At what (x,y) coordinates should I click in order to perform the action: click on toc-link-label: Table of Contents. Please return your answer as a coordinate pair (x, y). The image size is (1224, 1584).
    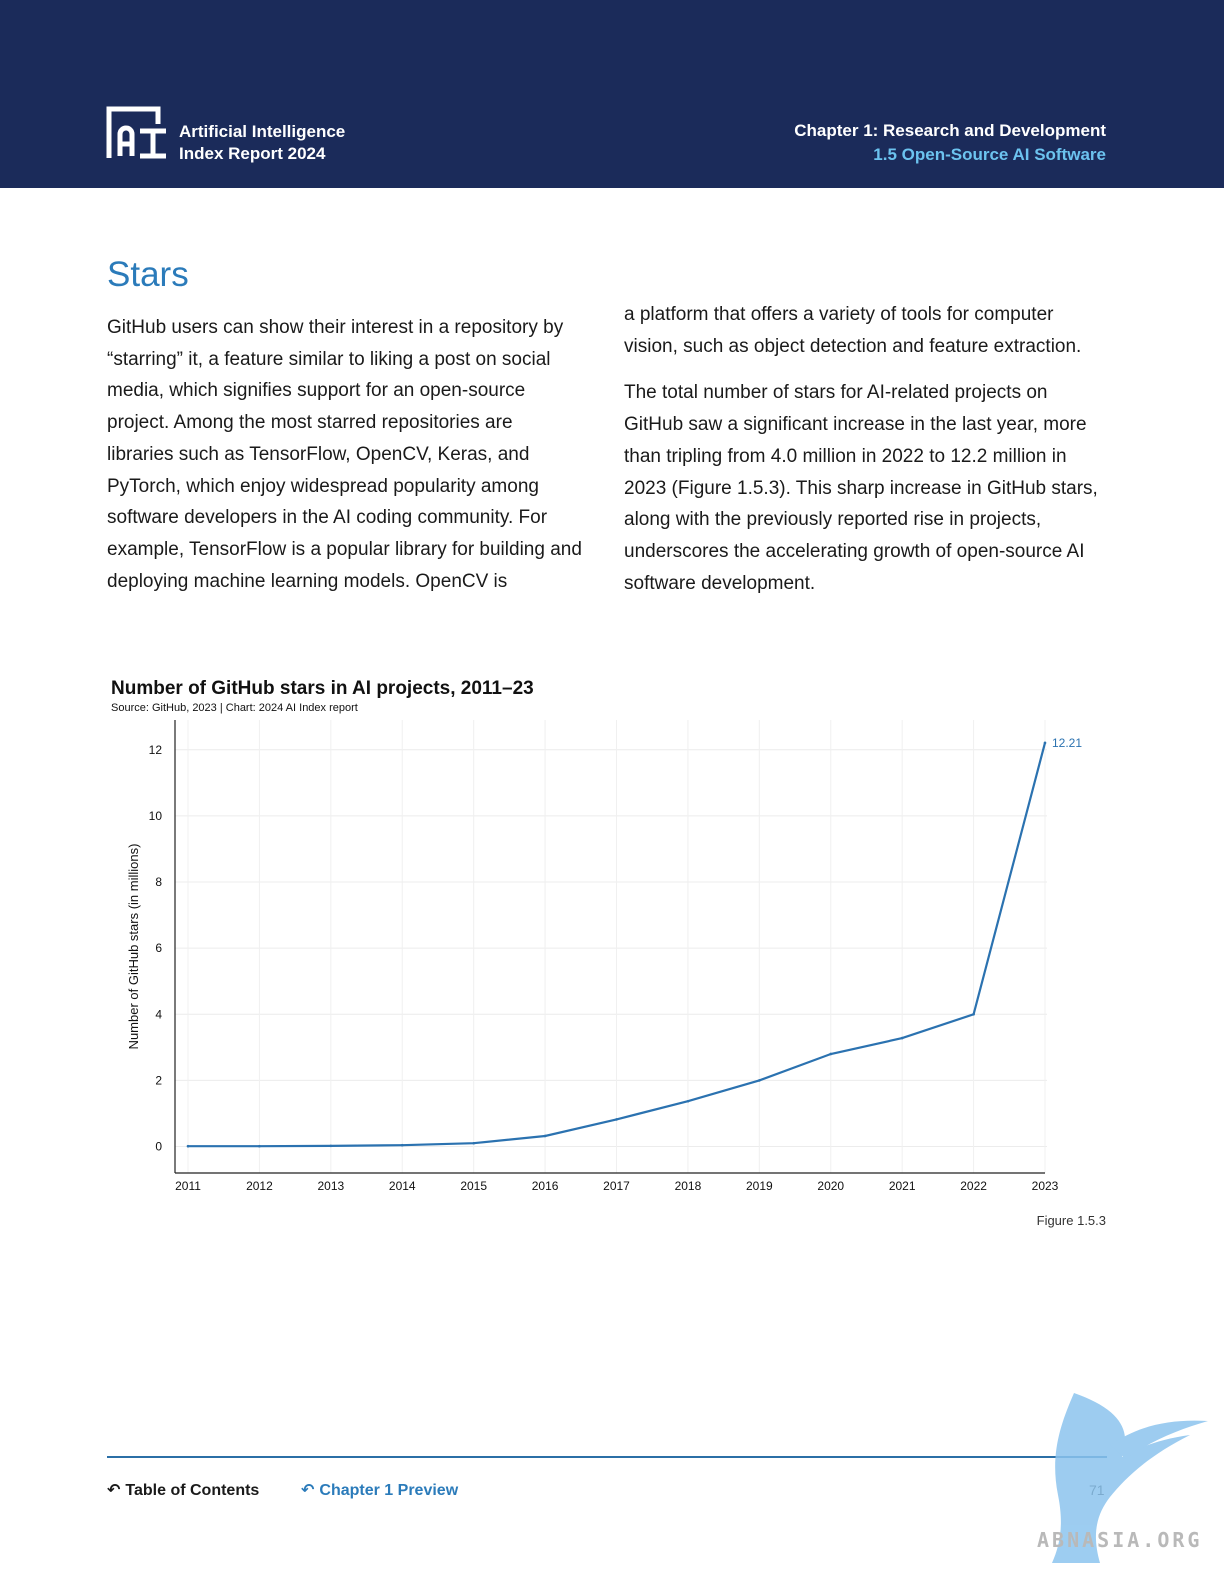
    Looking at the image, I should click on (192, 1490).